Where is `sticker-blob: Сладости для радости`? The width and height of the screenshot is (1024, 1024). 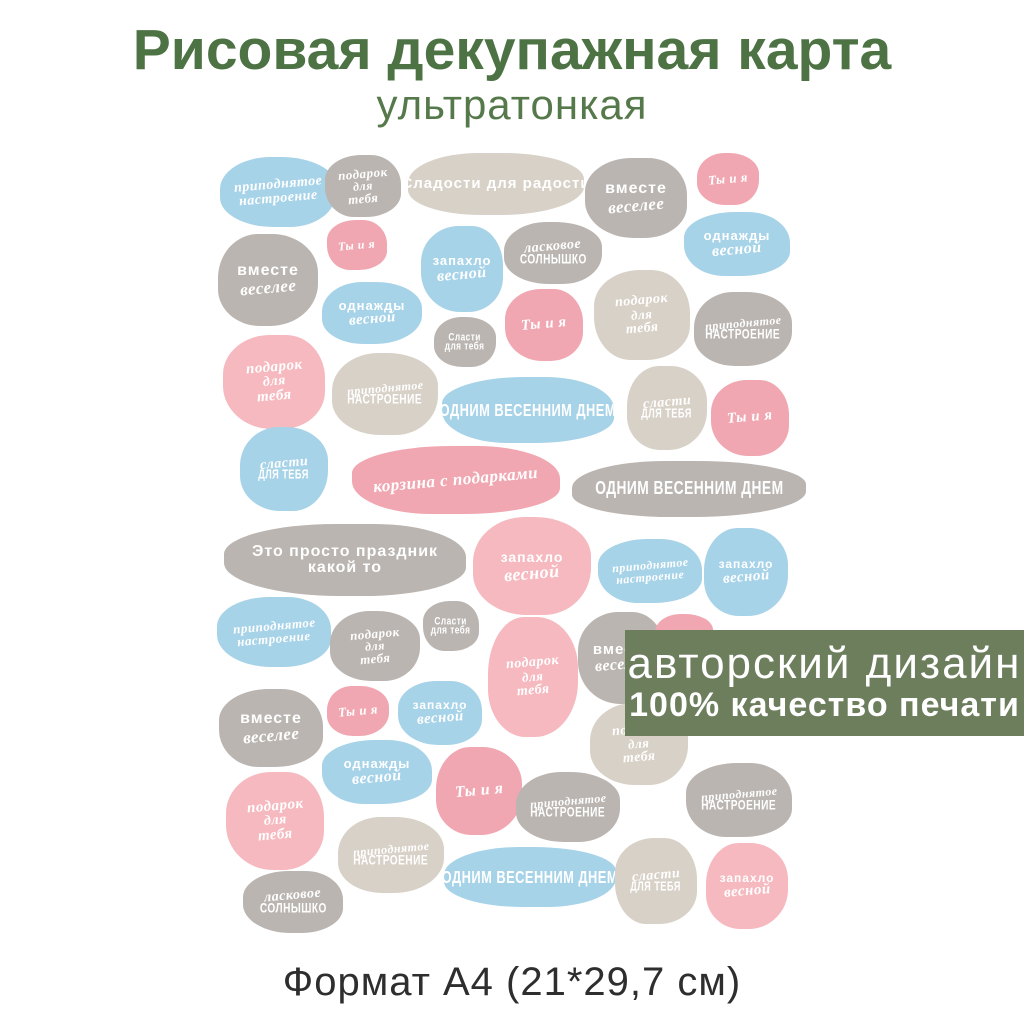 sticker-blob: Сладости для радости is located at coordinates (496, 184).